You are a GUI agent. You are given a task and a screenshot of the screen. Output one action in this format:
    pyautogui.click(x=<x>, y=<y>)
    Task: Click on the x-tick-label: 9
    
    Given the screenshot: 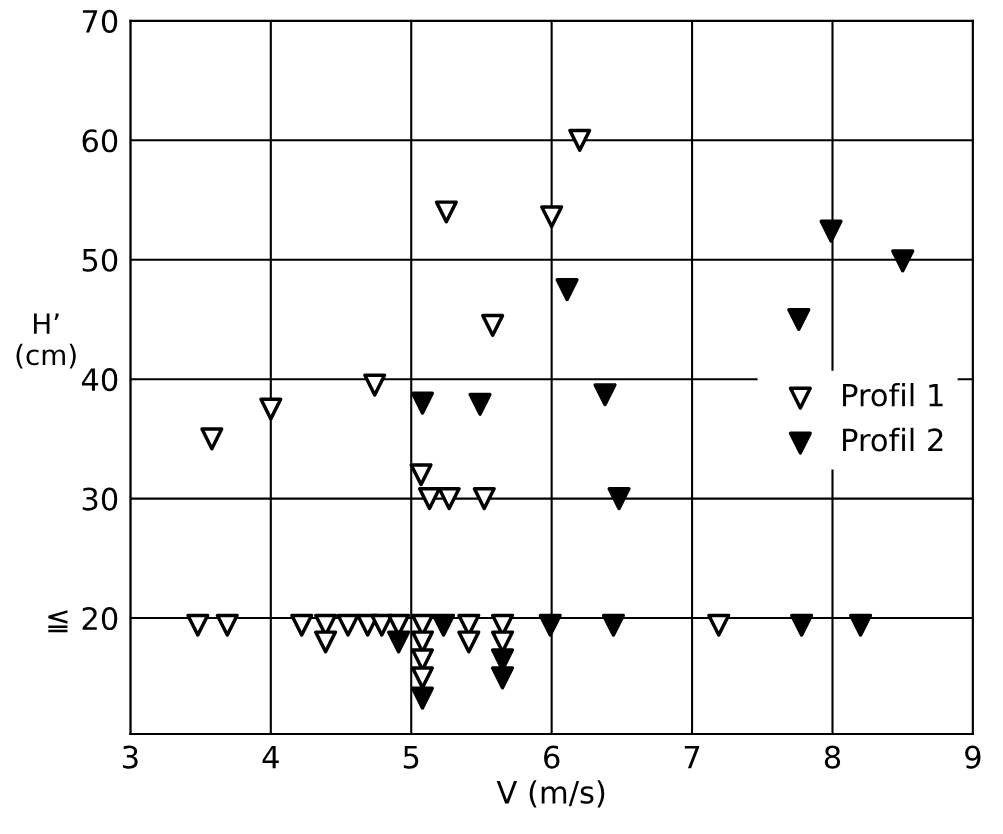 What is the action you would take?
    pyautogui.click(x=973, y=757)
    